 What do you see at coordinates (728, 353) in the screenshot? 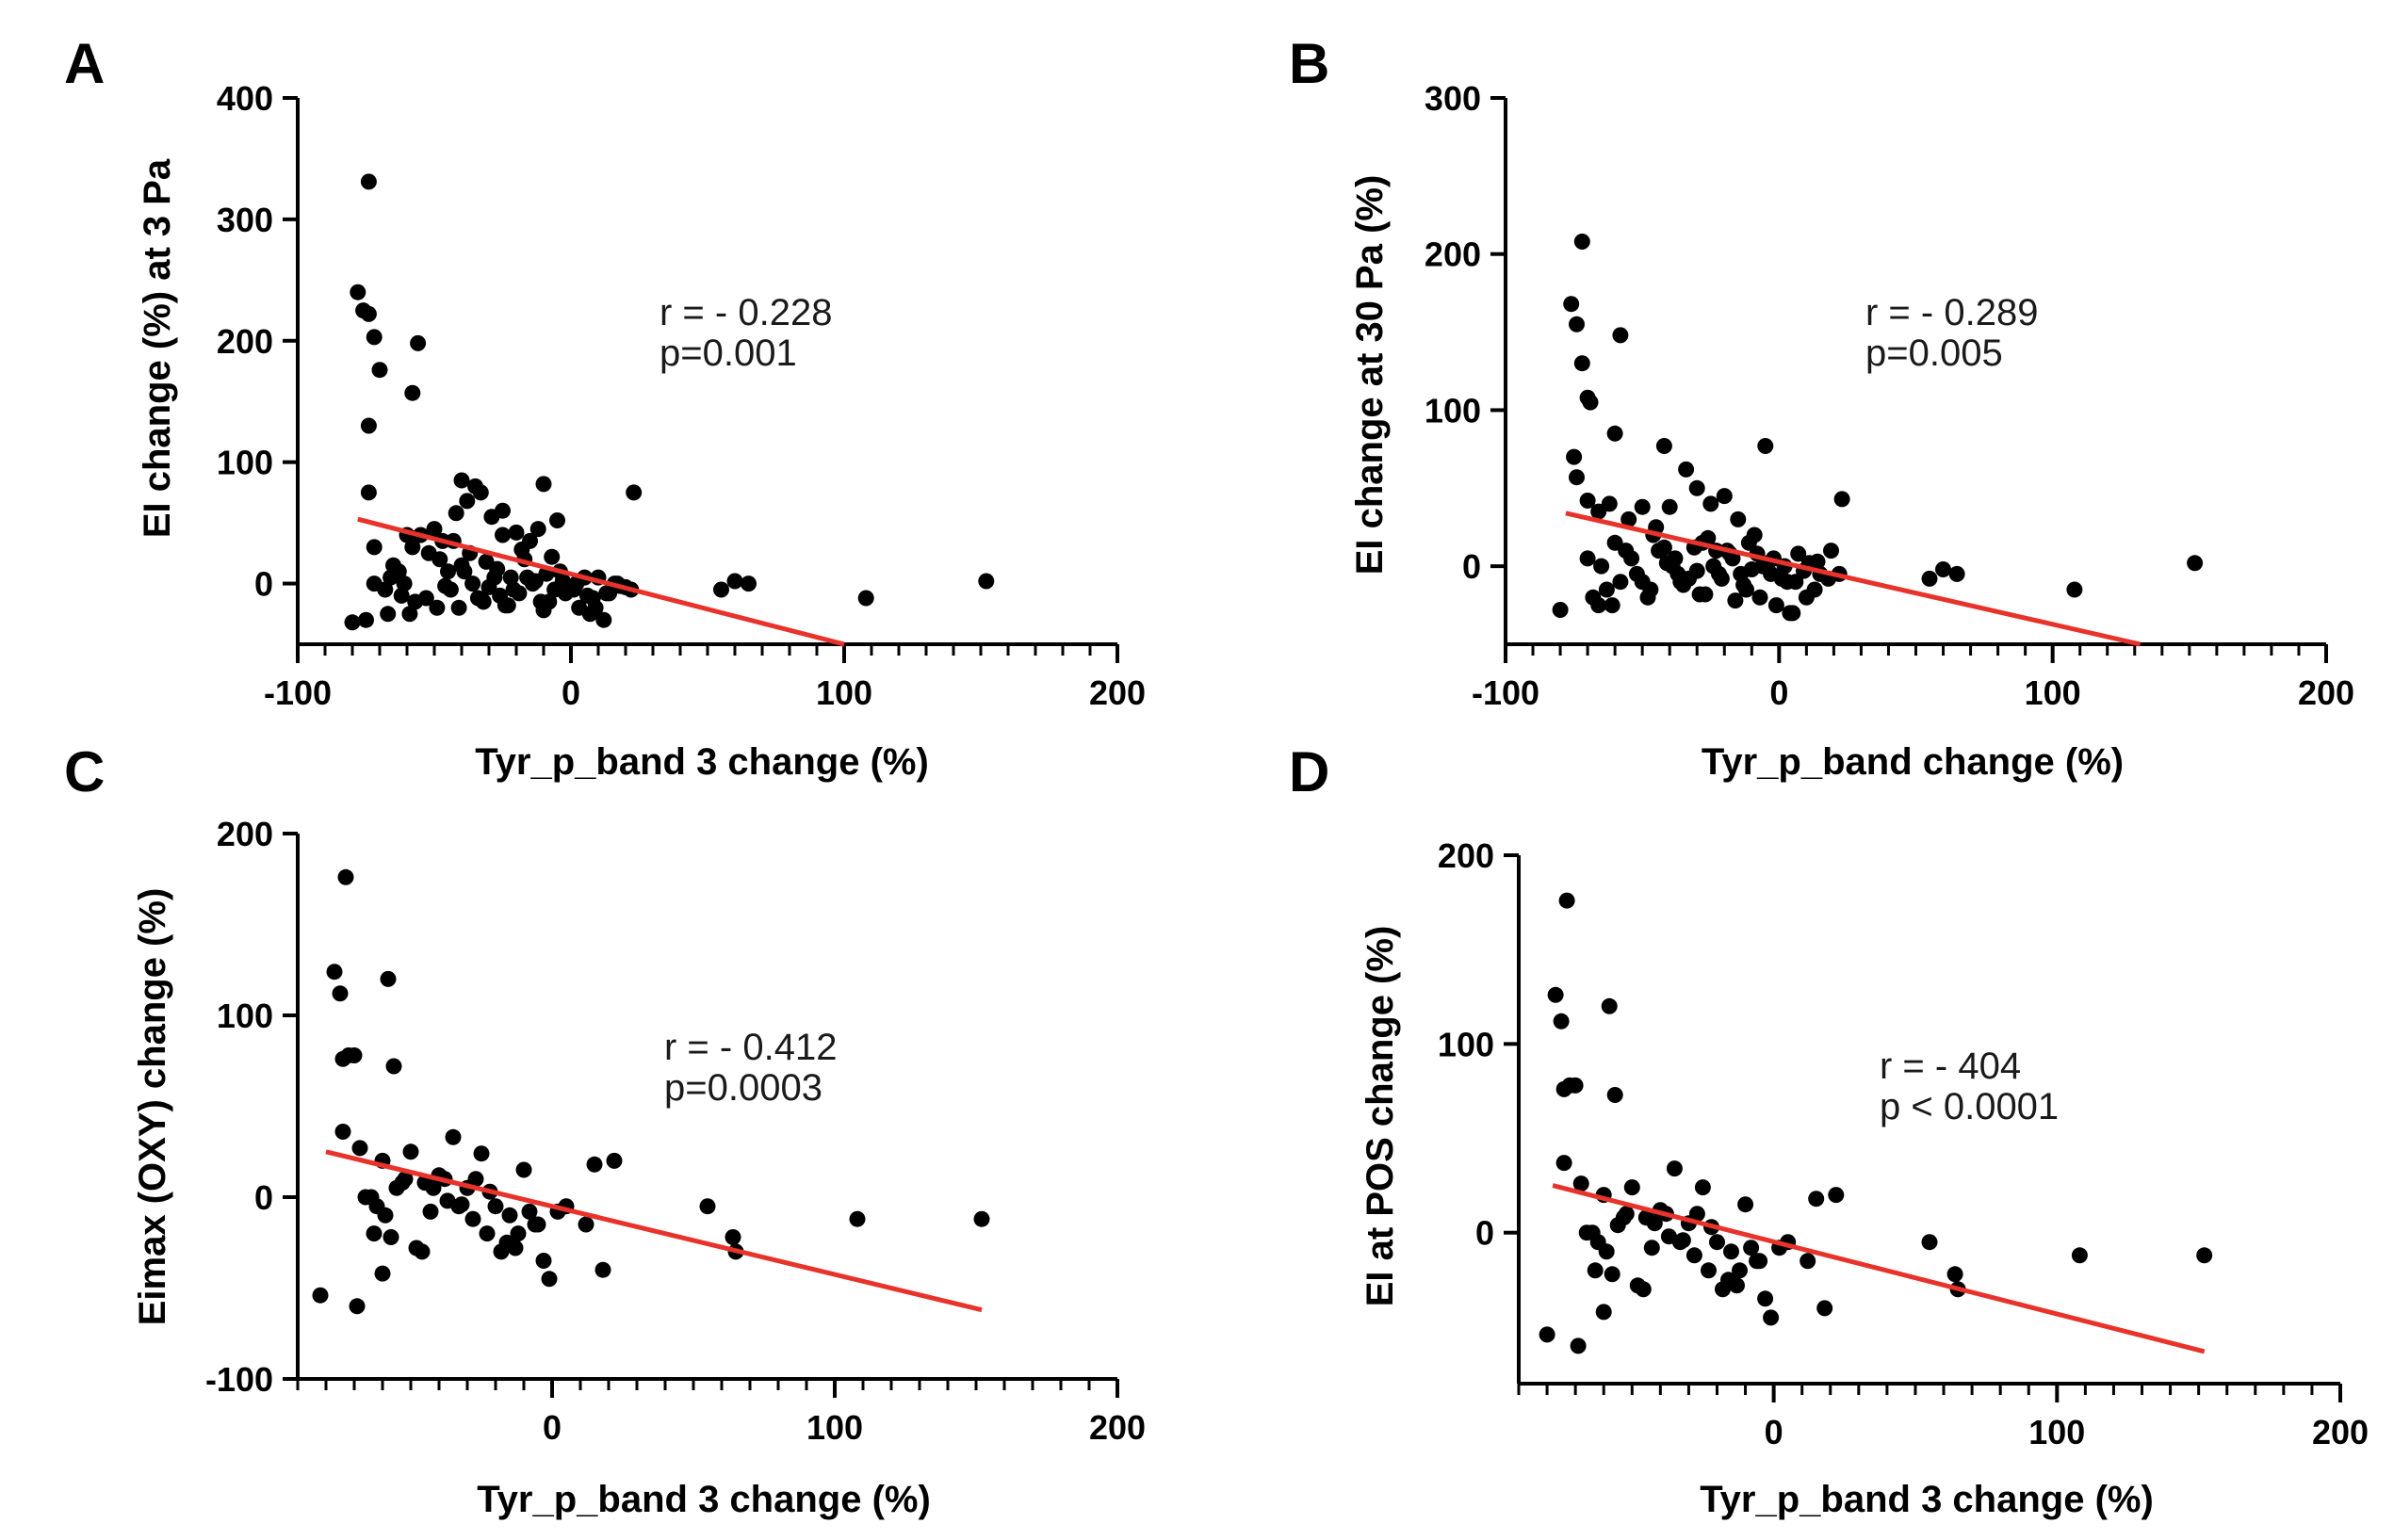
I see `panel-a-p-value: p=0.001` at bounding box center [728, 353].